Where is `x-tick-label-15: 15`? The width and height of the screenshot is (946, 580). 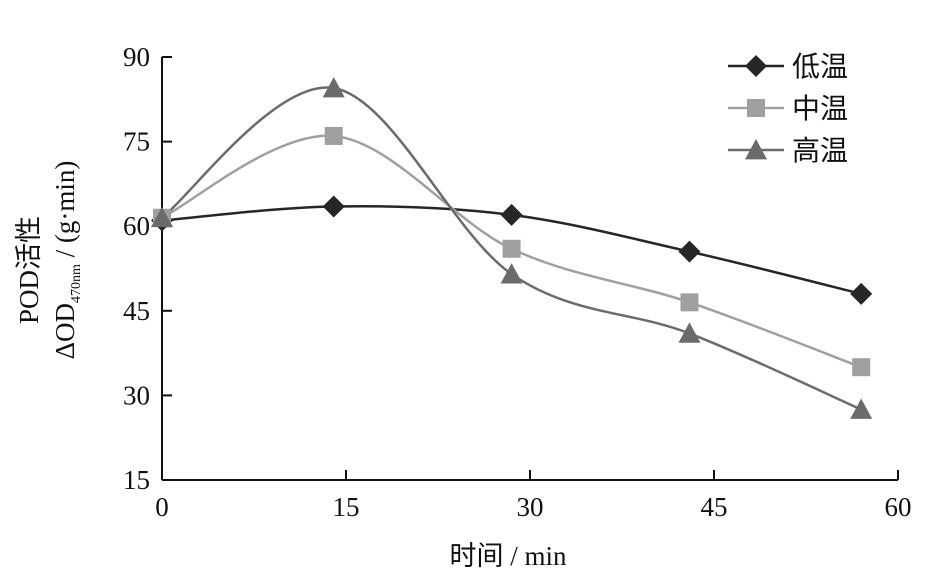
x-tick-label-15: 15 is located at coordinates (346, 507).